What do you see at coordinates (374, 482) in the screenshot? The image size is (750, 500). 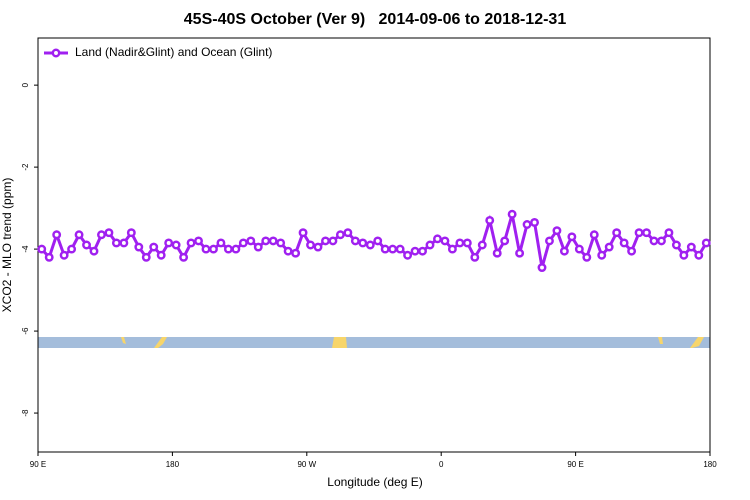 I see `x-axis-label: Longitude (deg E)` at bounding box center [374, 482].